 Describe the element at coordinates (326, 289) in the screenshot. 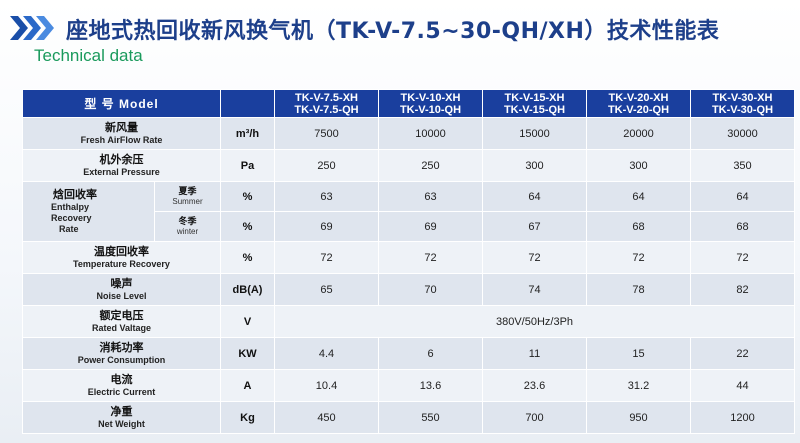

I see `cell-value: 65` at that location.